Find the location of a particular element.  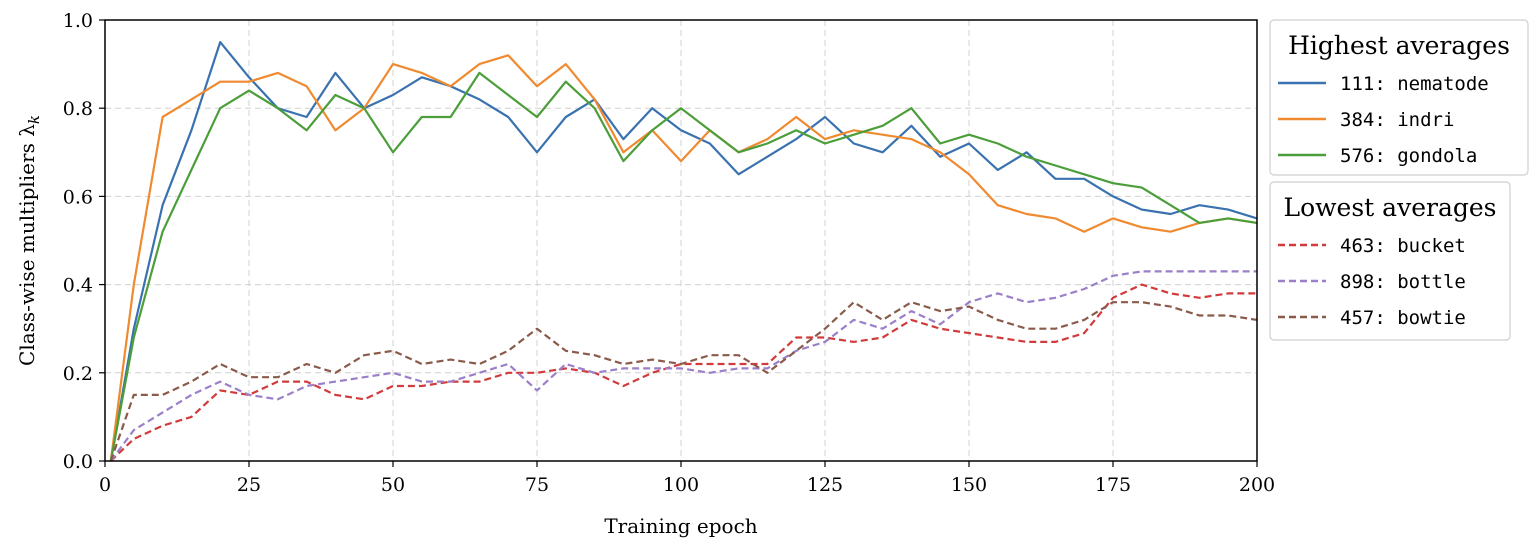

legend-label: 111: nematode is located at coordinates (1414, 84).